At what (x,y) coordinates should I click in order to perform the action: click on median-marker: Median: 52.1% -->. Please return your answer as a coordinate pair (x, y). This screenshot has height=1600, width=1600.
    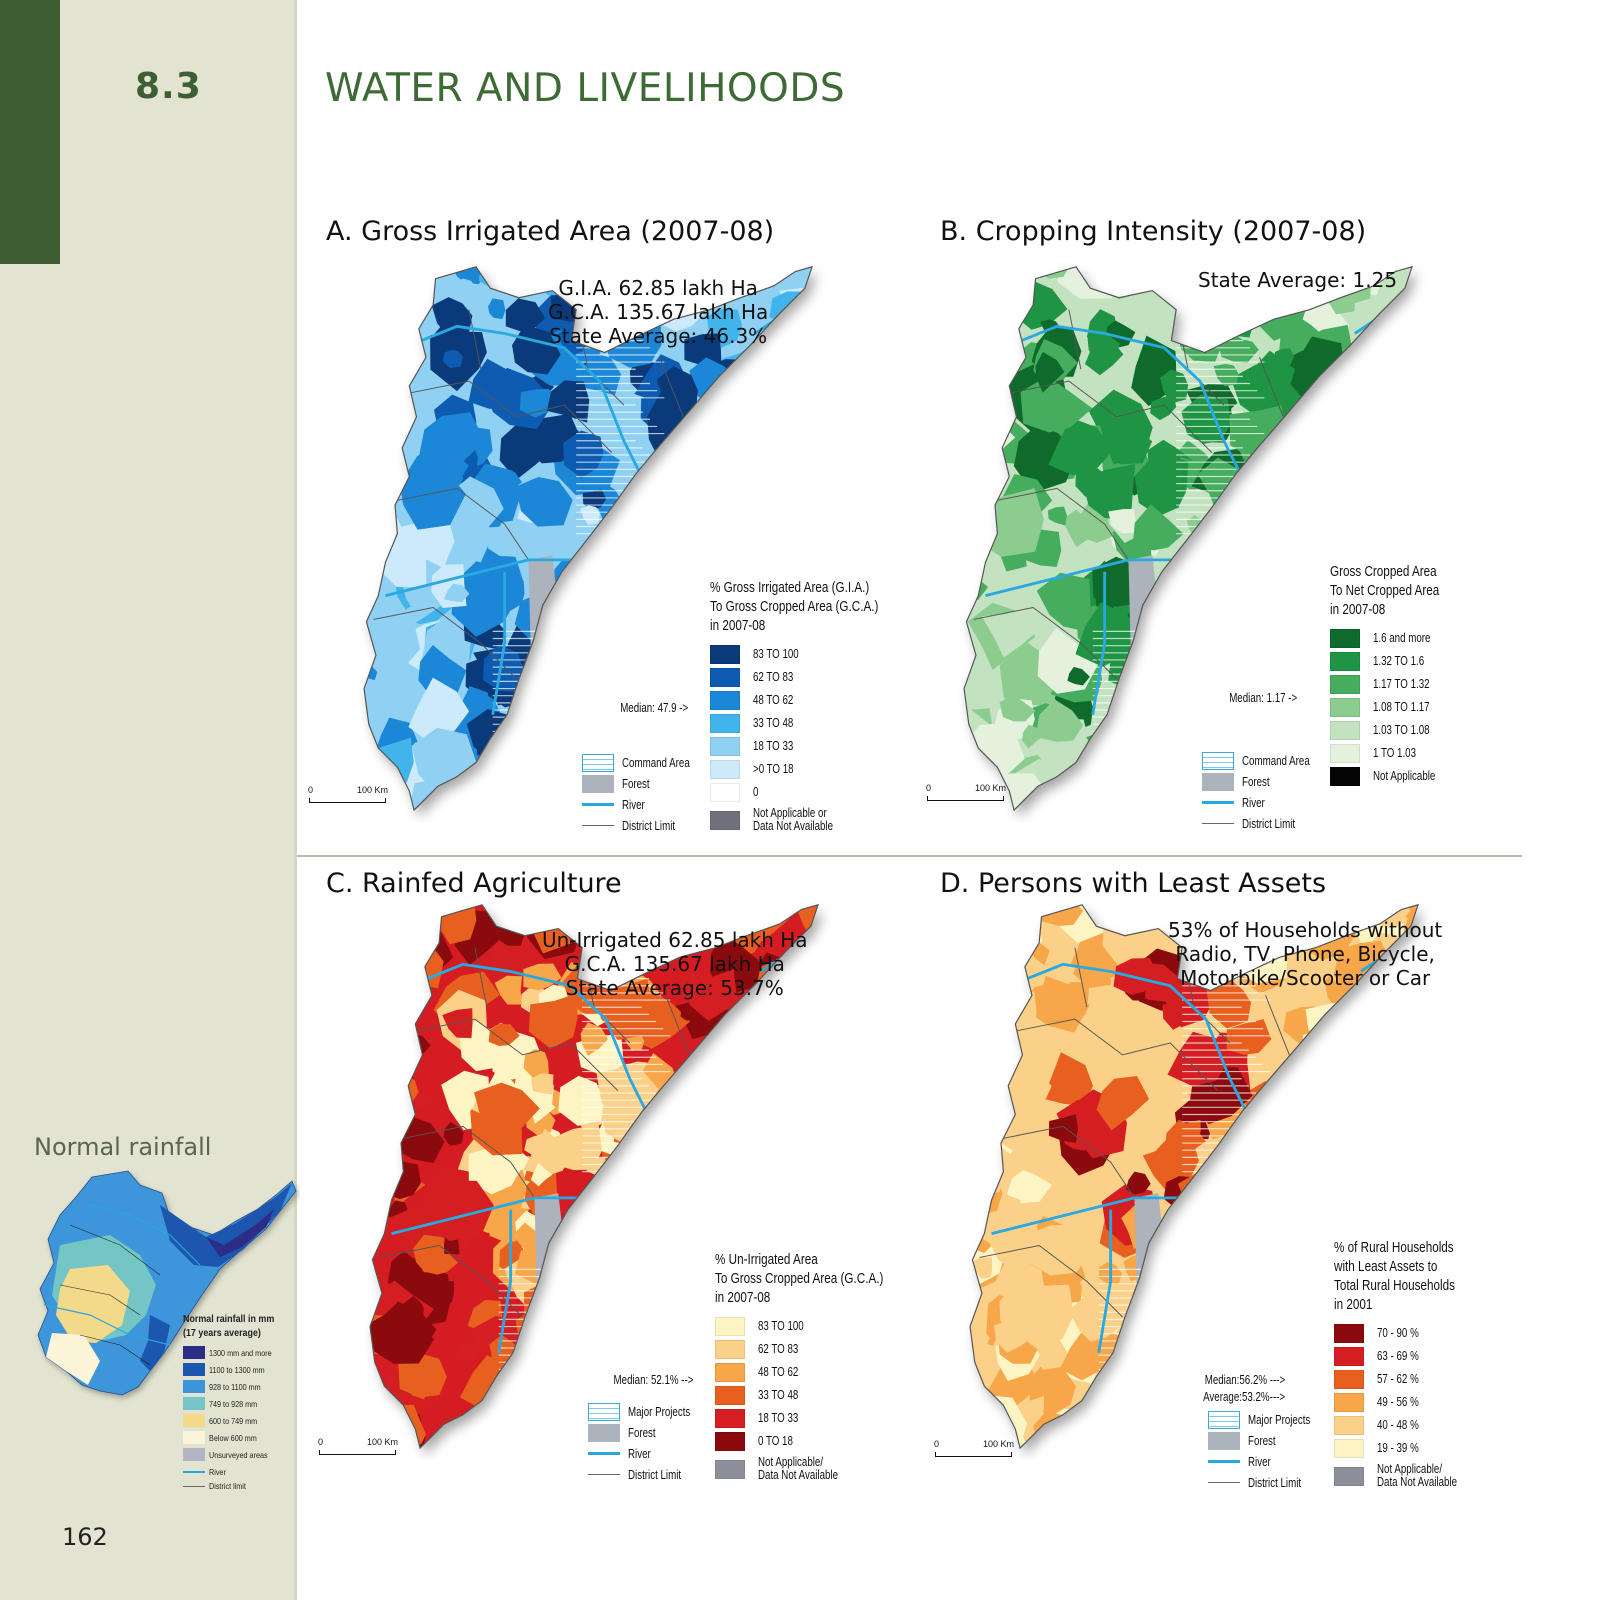
    Looking at the image, I should click on (653, 1380).